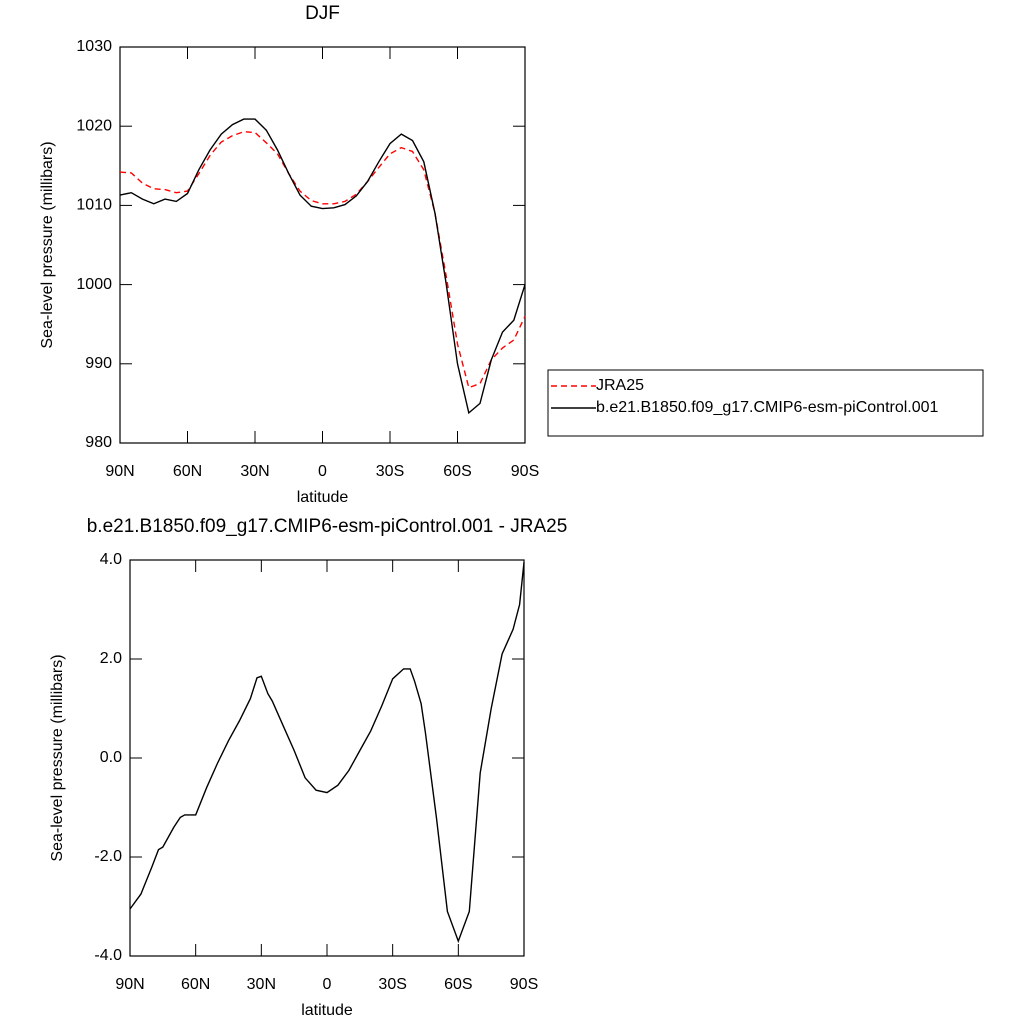  I want to click on y-tick-label: 990, so click(98, 363).